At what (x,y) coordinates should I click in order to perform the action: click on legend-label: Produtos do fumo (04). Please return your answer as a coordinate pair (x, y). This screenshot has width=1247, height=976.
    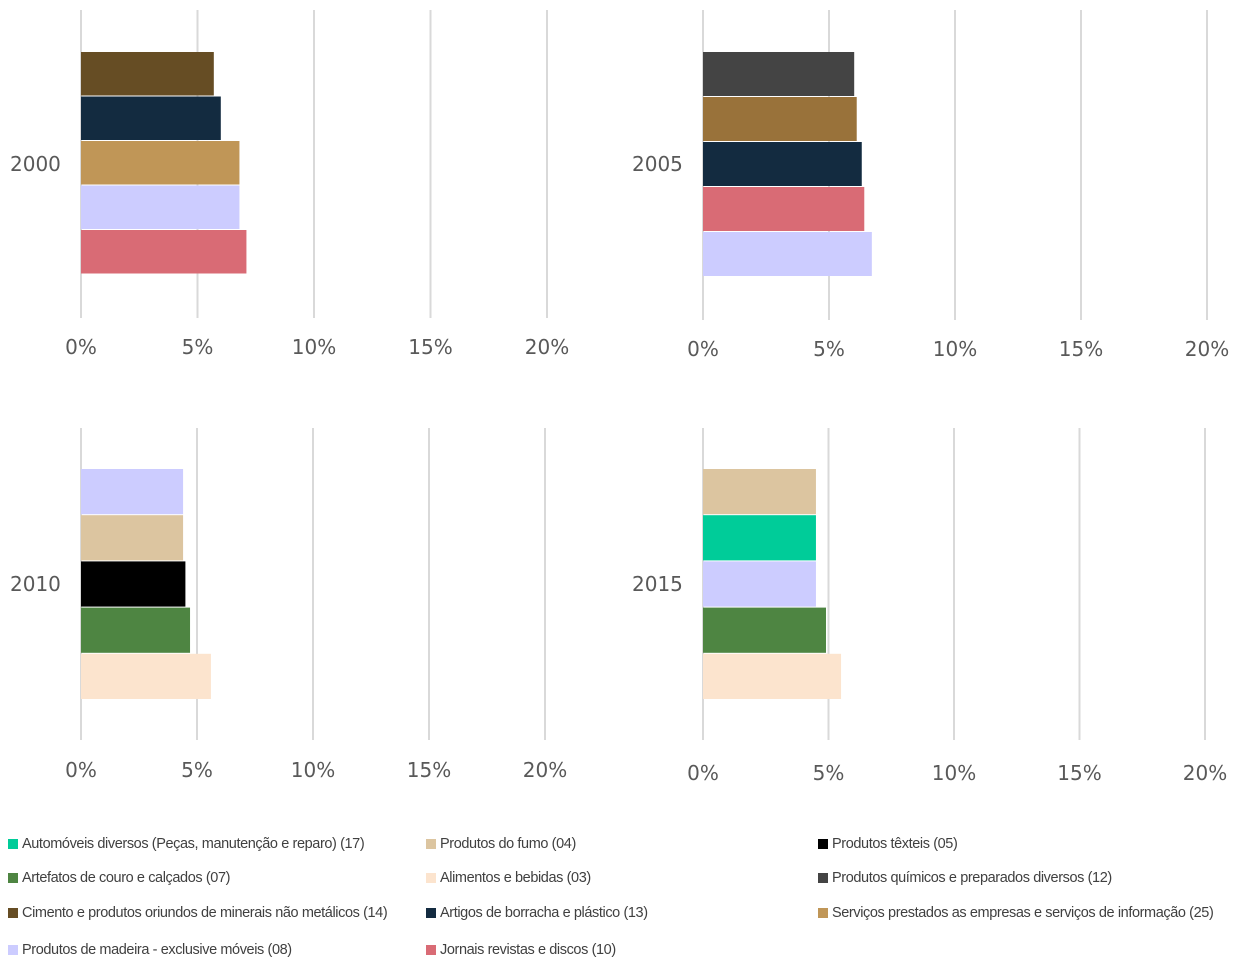
    Looking at the image, I should click on (508, 844).